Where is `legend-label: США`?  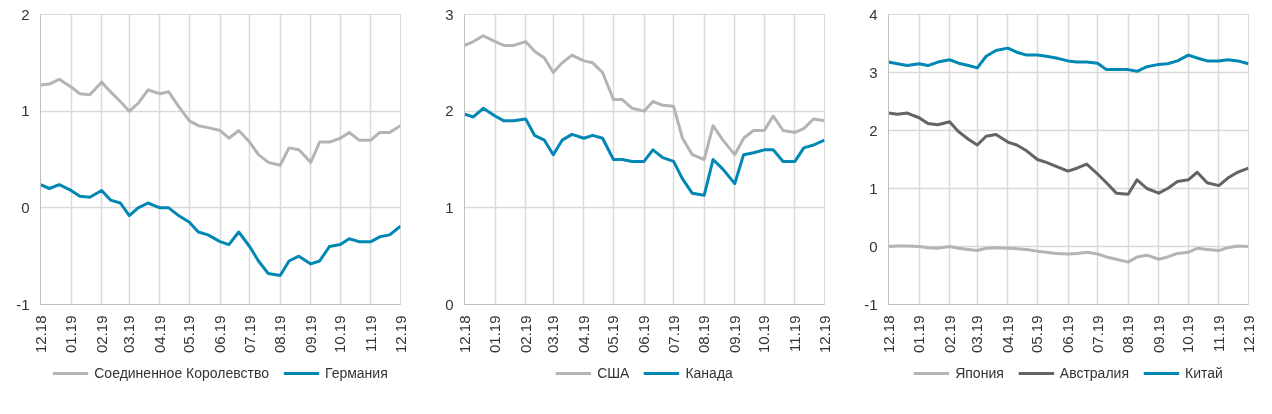 legend-label: США is located at coordinates (613, 373).